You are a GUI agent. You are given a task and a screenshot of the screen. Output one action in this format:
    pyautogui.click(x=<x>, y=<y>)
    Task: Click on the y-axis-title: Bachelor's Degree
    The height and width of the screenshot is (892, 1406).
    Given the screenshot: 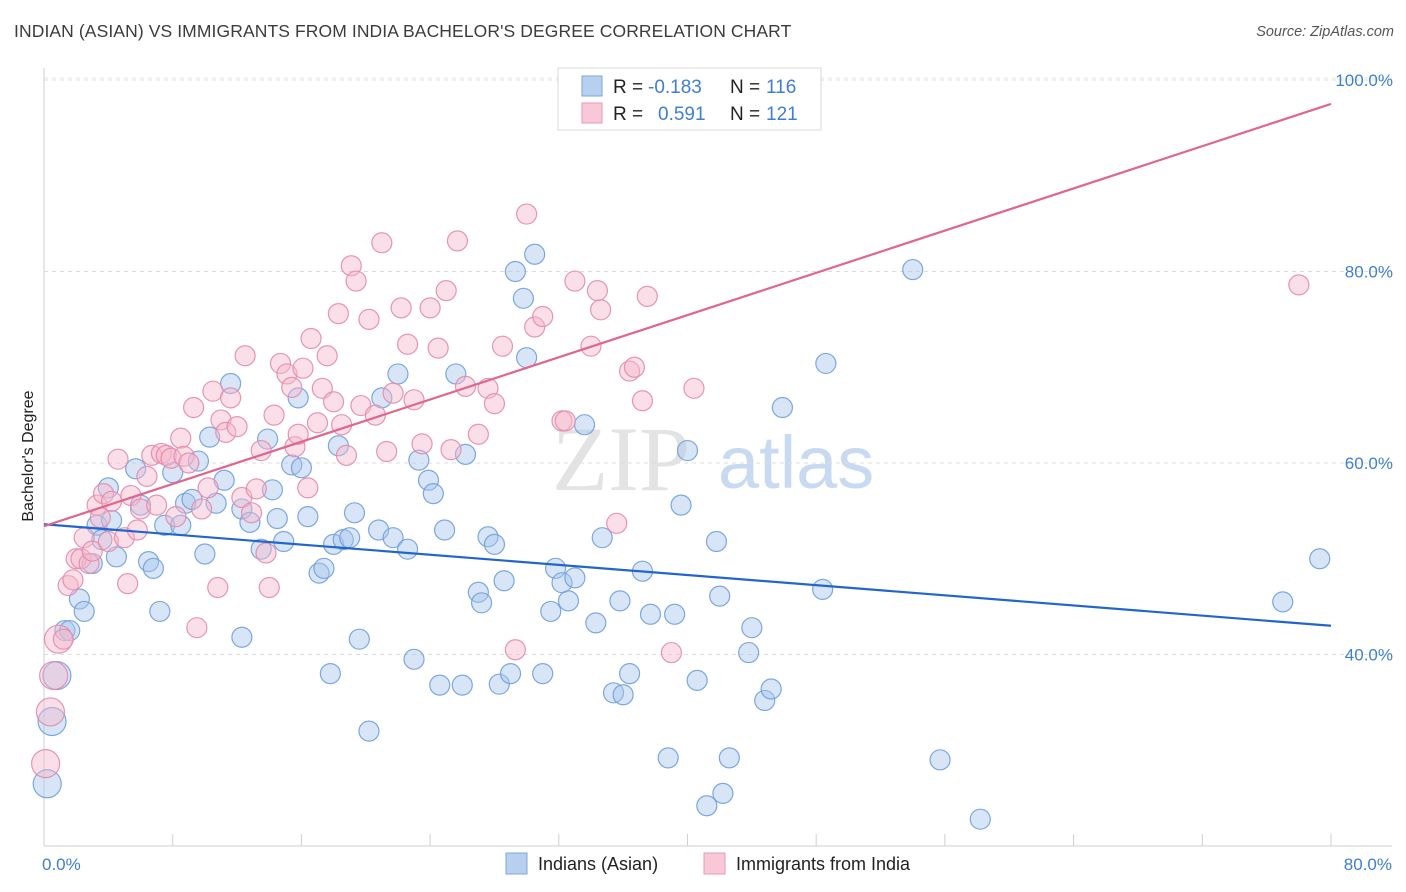 What is the action you would take?
    pyautogui.click(x=28, y=455)
    